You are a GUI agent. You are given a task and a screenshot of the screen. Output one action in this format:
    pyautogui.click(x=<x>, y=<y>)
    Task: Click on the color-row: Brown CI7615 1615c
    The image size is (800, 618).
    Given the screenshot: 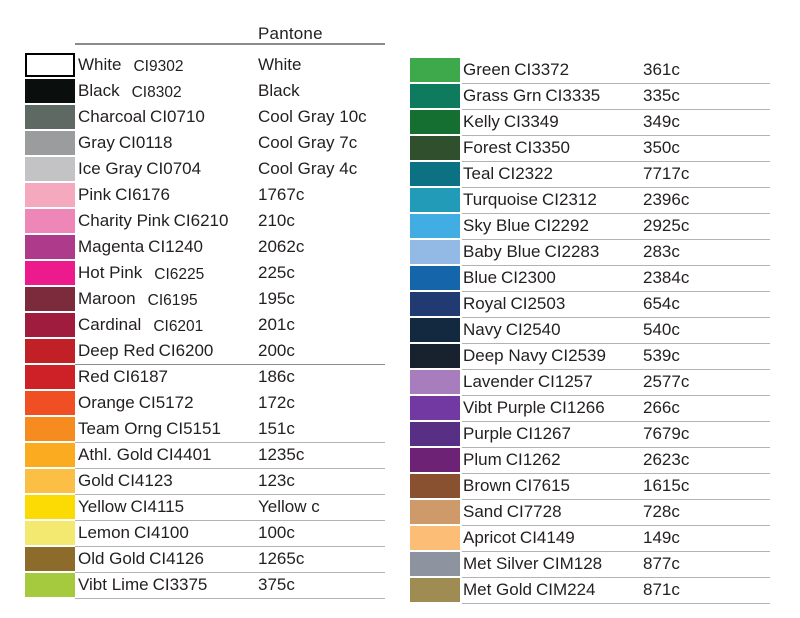 What is the action you would take?
    pyautogui.click(x=590, y=487)
    